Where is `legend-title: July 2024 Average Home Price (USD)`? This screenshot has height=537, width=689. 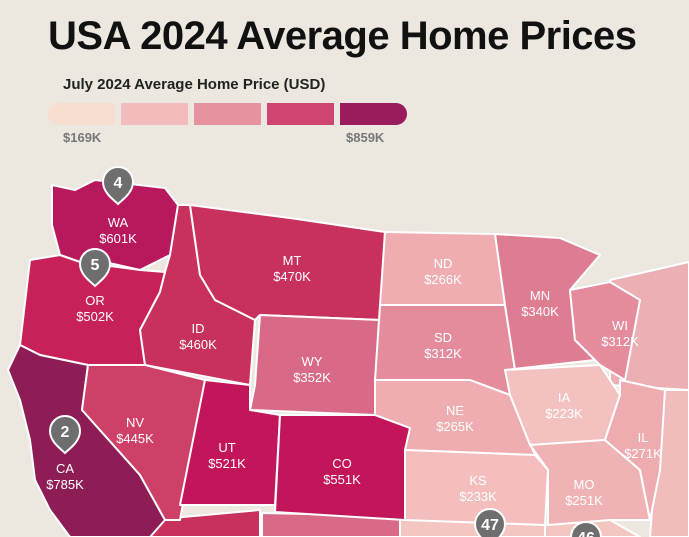
legend-title: July 2024 Average Home Price (USD) is located at coordinates (194, 84).